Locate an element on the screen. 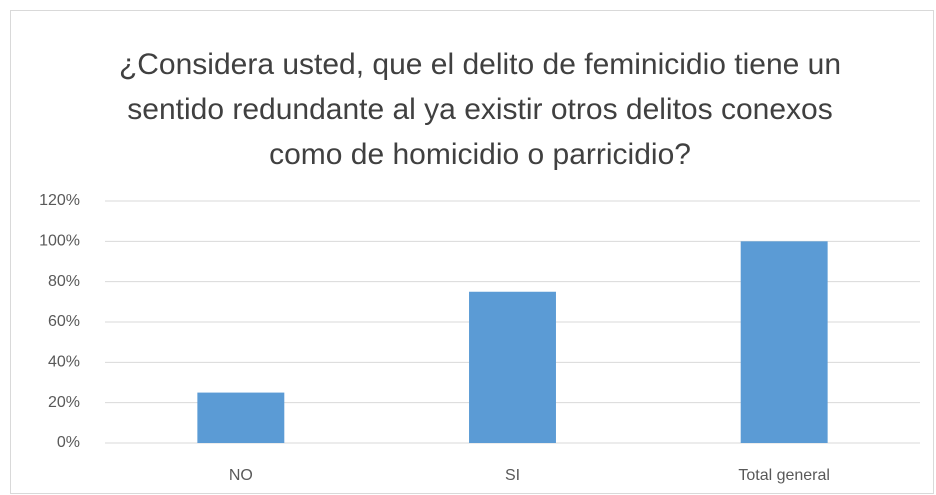 The width and height of the screenshot is (936, 495). x-tick-label: NO is located at coordinates (241, 475).